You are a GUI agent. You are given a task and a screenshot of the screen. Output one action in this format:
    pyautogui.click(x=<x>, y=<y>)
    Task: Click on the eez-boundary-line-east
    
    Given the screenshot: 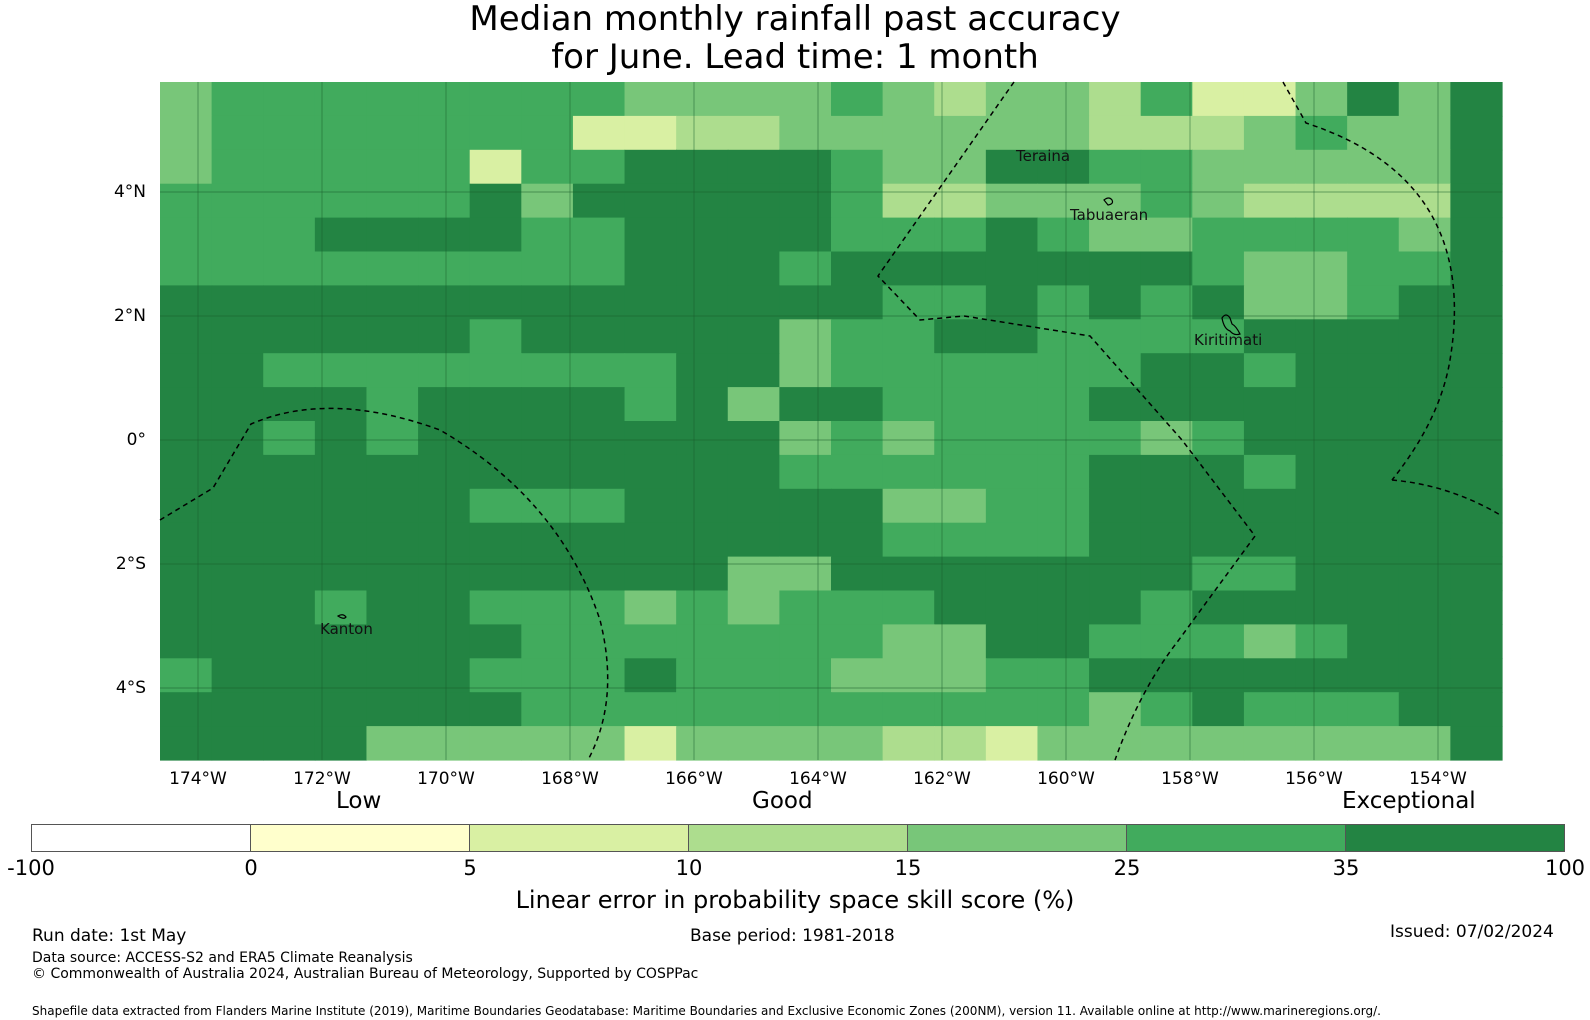 What is the action you would take?
    pyautogui.click(x=1369, y=281)
    